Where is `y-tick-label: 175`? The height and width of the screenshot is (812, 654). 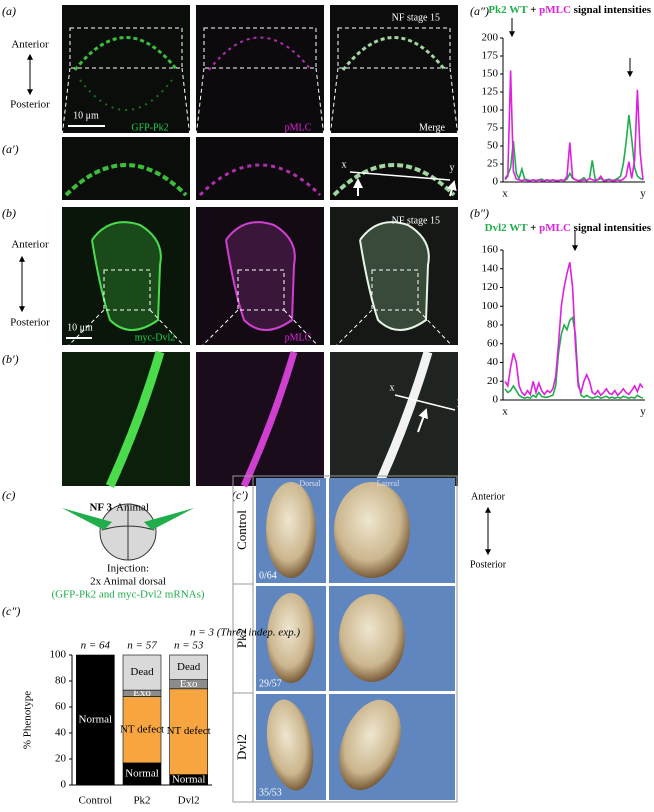
y-tick-label: 175 is located at coordinates (490, 56).